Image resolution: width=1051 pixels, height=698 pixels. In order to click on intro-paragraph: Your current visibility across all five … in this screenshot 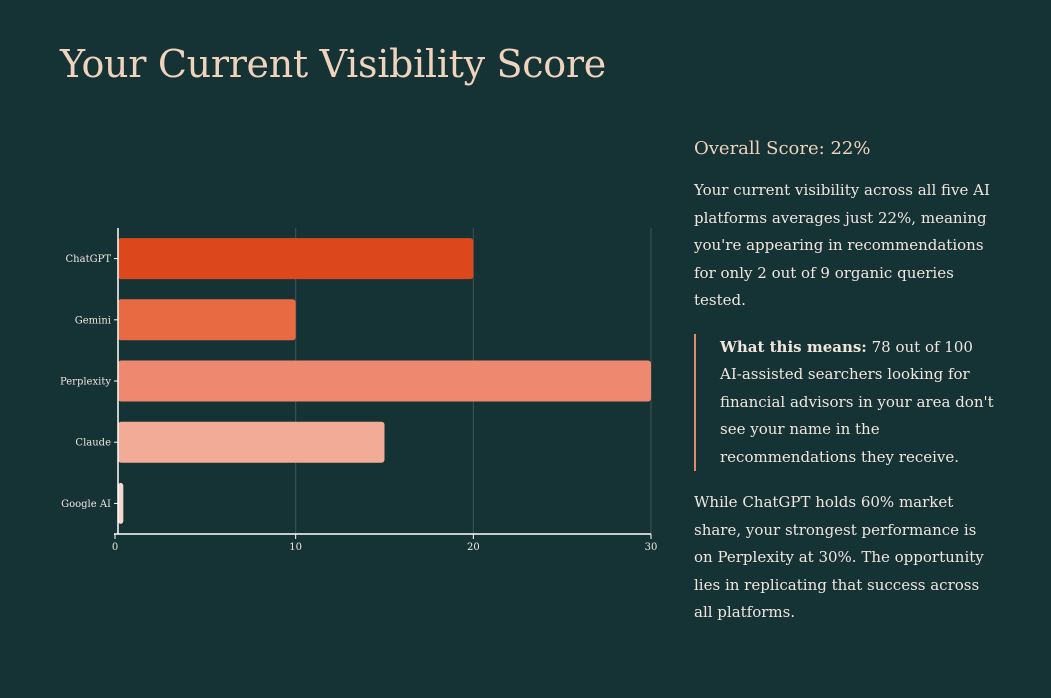, I will do `click(842, 245)`.